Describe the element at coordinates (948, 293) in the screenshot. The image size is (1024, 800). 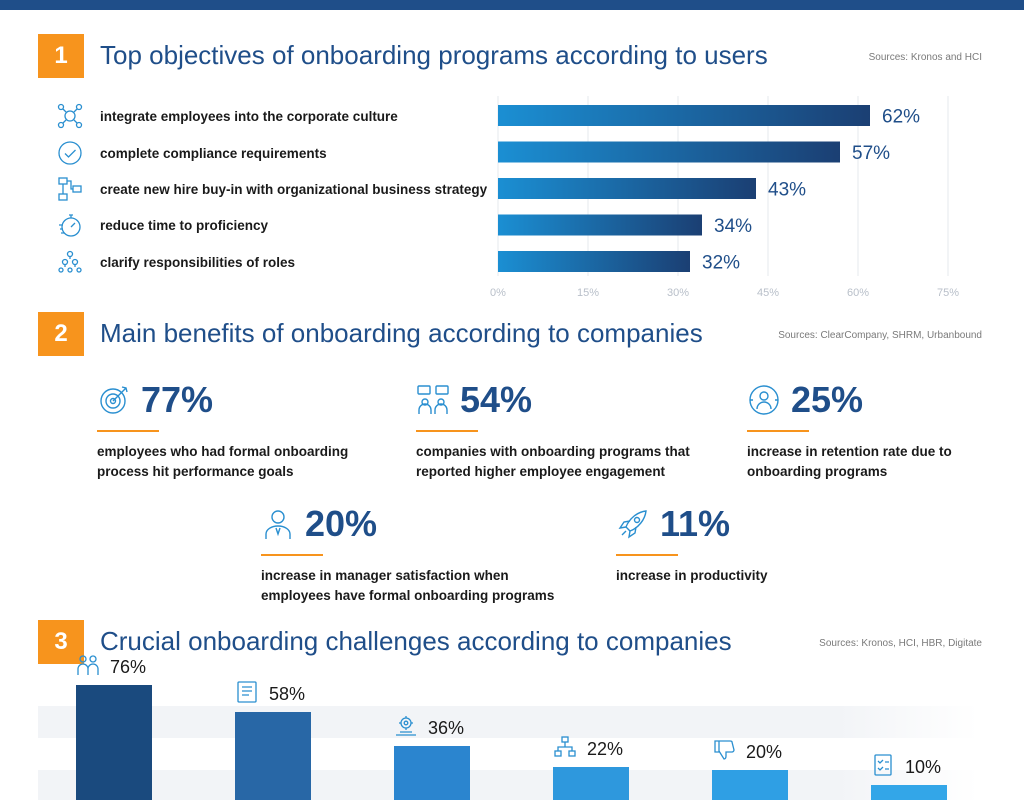
I see `x-tick-label: 75%` at that location.